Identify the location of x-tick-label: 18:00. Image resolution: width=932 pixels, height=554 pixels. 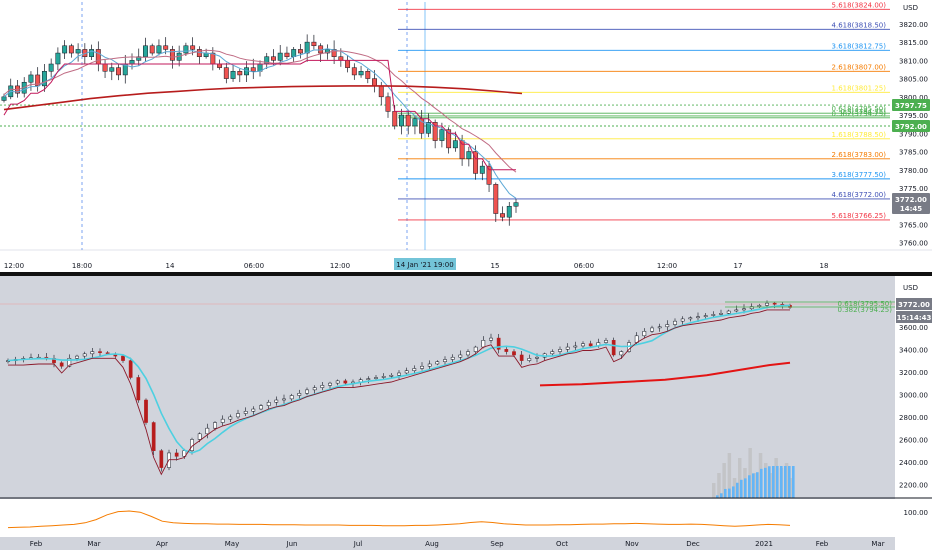
(82, 266).